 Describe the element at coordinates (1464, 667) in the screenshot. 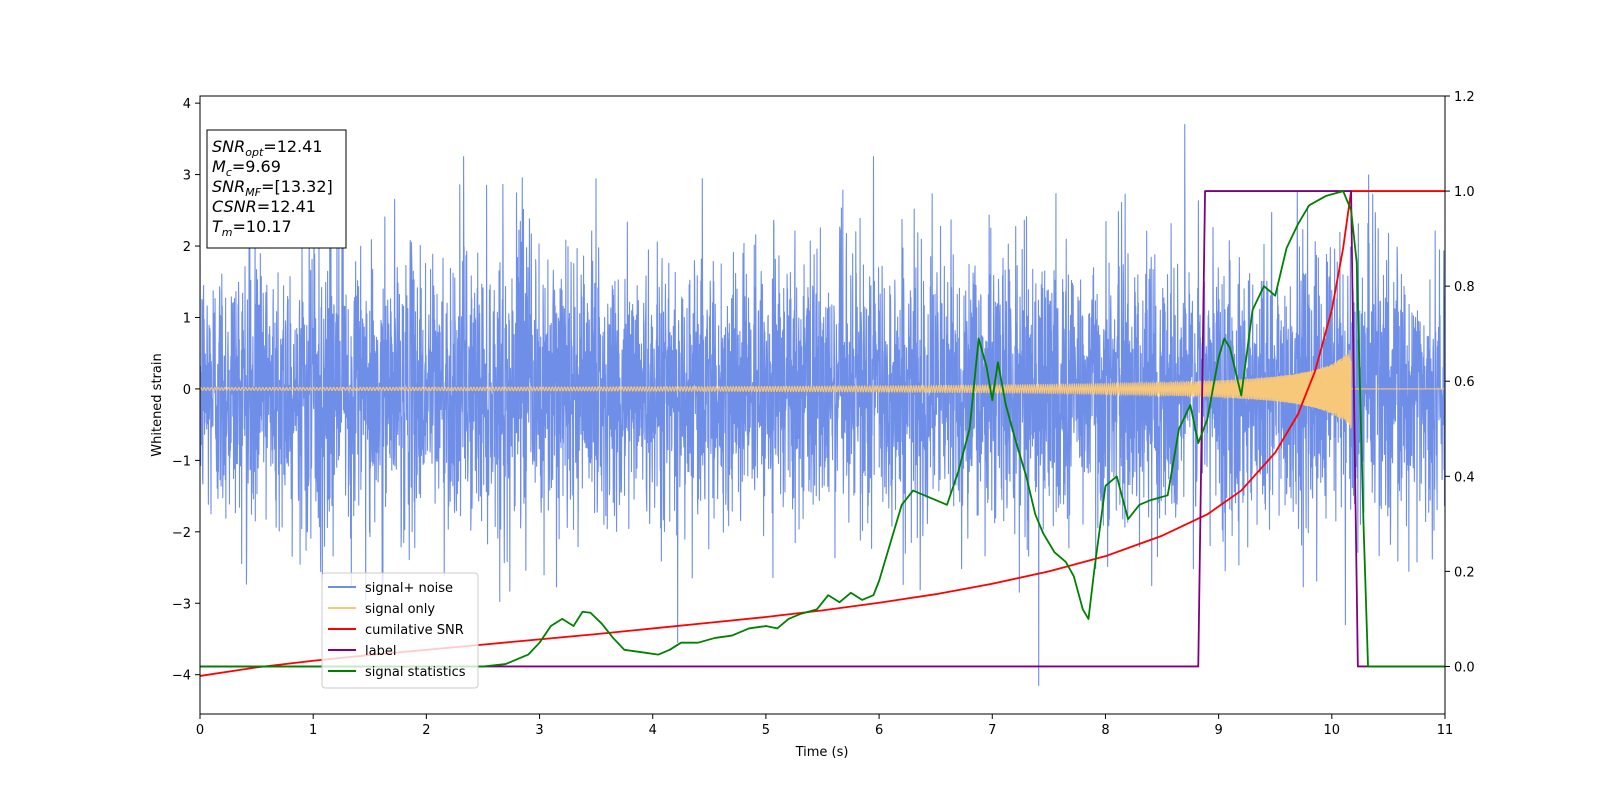

I see `y-right-tick-label: 0.0` at that location.